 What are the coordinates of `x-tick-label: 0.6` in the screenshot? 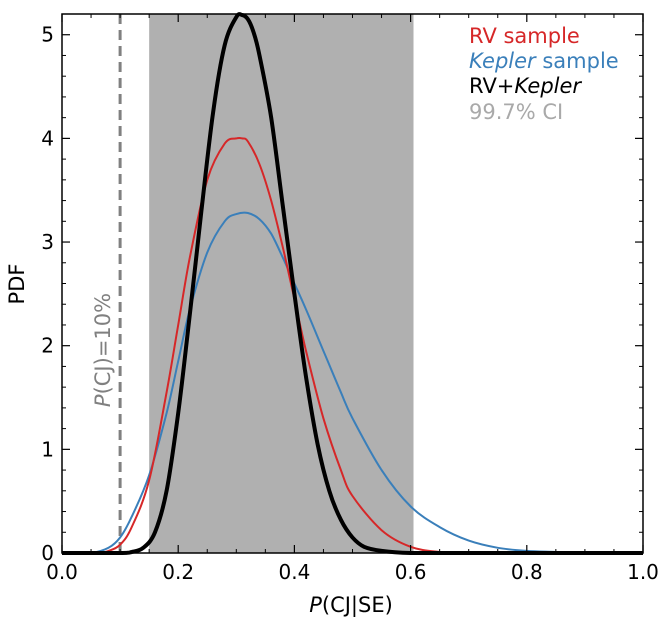 It's located at (411, 572).